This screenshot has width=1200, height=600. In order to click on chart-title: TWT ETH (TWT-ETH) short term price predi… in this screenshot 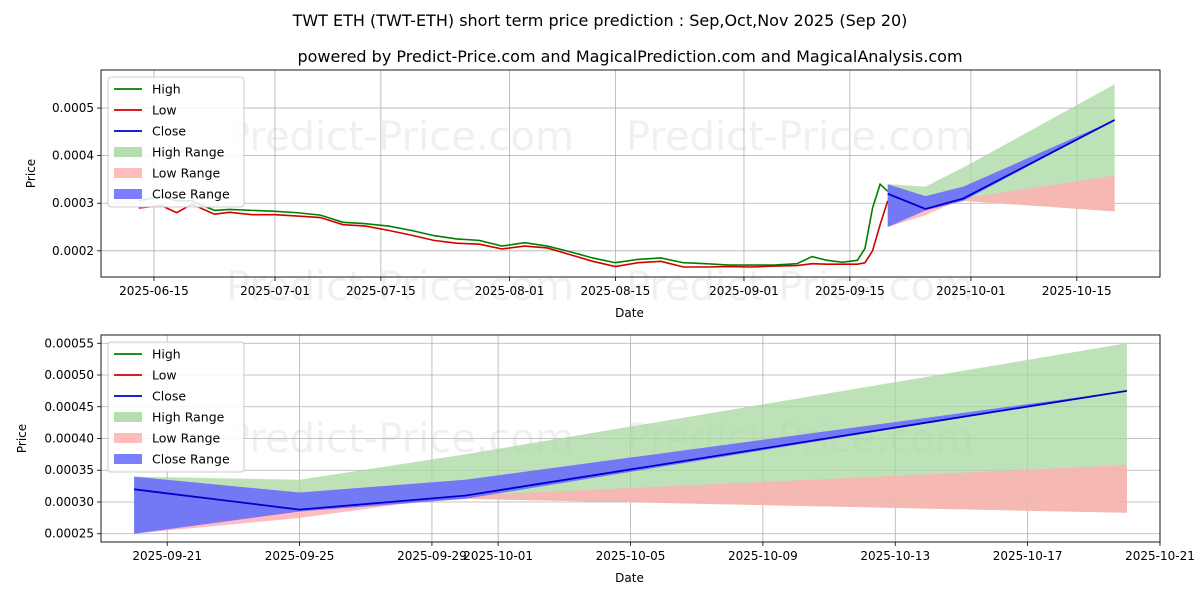, I will do `click(600, 20)`.